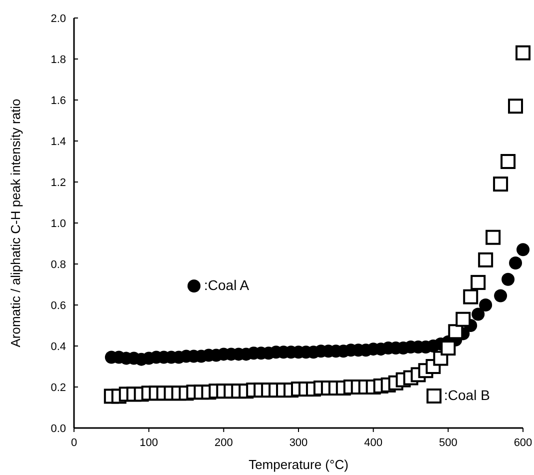 This screenshot has width=534, height=475. Describe the element at coordinates (58, 182) in the screenshot. I see `y-tick-label: 1.2` at that location.